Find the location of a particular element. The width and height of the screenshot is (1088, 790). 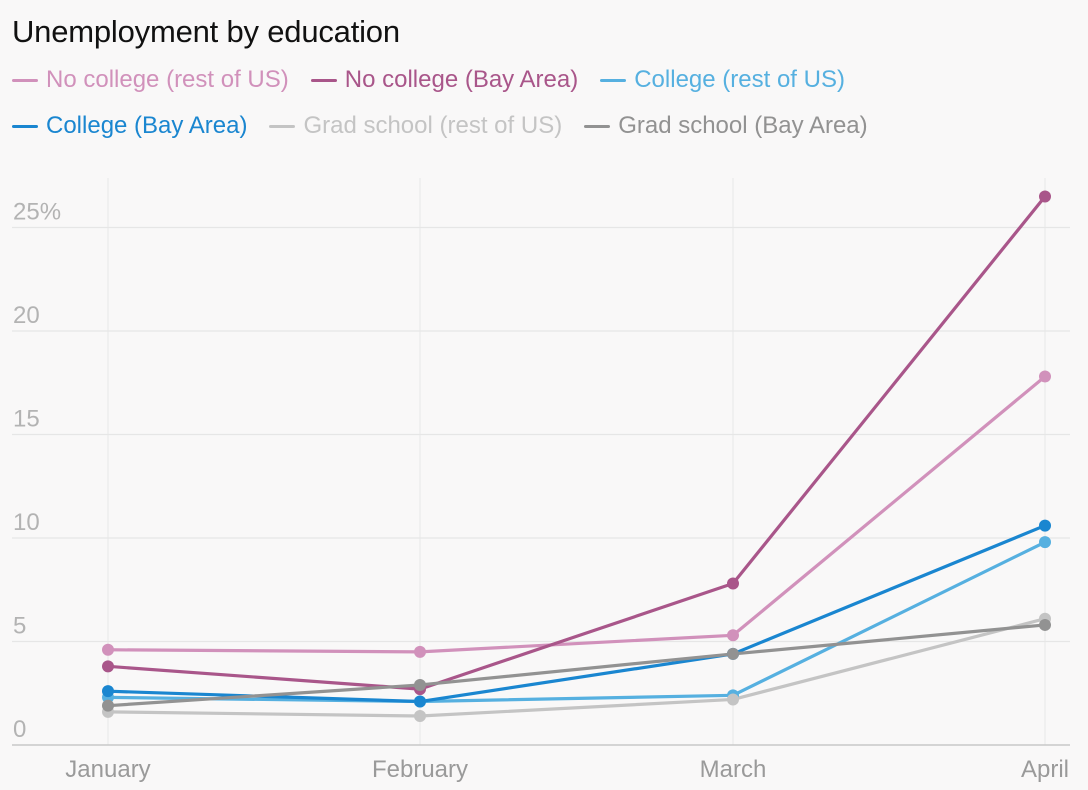

y-tick-label: 15 is located at coordinates (26, 419).